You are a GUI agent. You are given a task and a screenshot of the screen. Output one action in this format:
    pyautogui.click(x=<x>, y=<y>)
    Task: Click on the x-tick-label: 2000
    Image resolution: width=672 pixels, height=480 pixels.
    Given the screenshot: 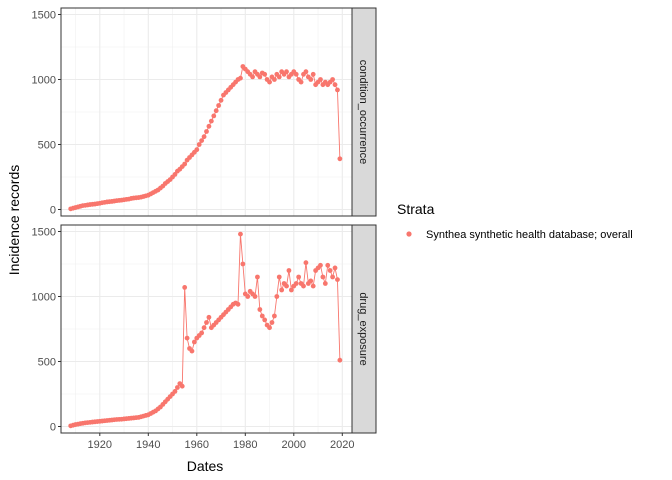 What is the action you would take?
    pyautogui.click(x=294, y=445)
    